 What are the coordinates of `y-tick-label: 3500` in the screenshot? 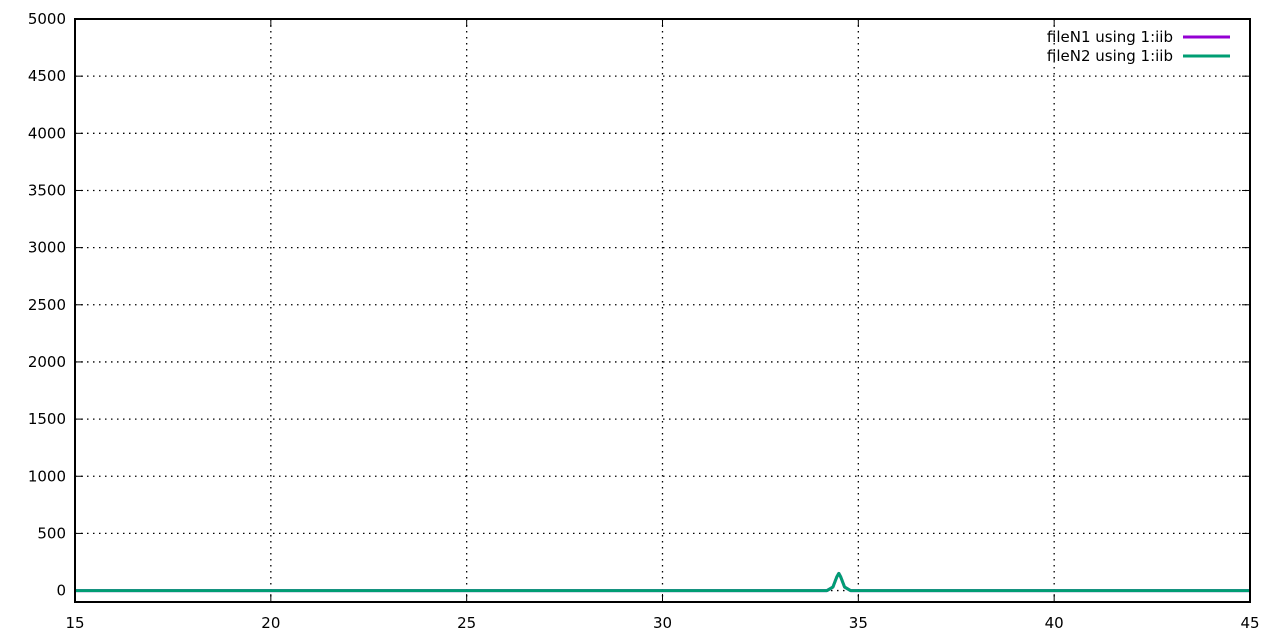 It's located at (47, 190).